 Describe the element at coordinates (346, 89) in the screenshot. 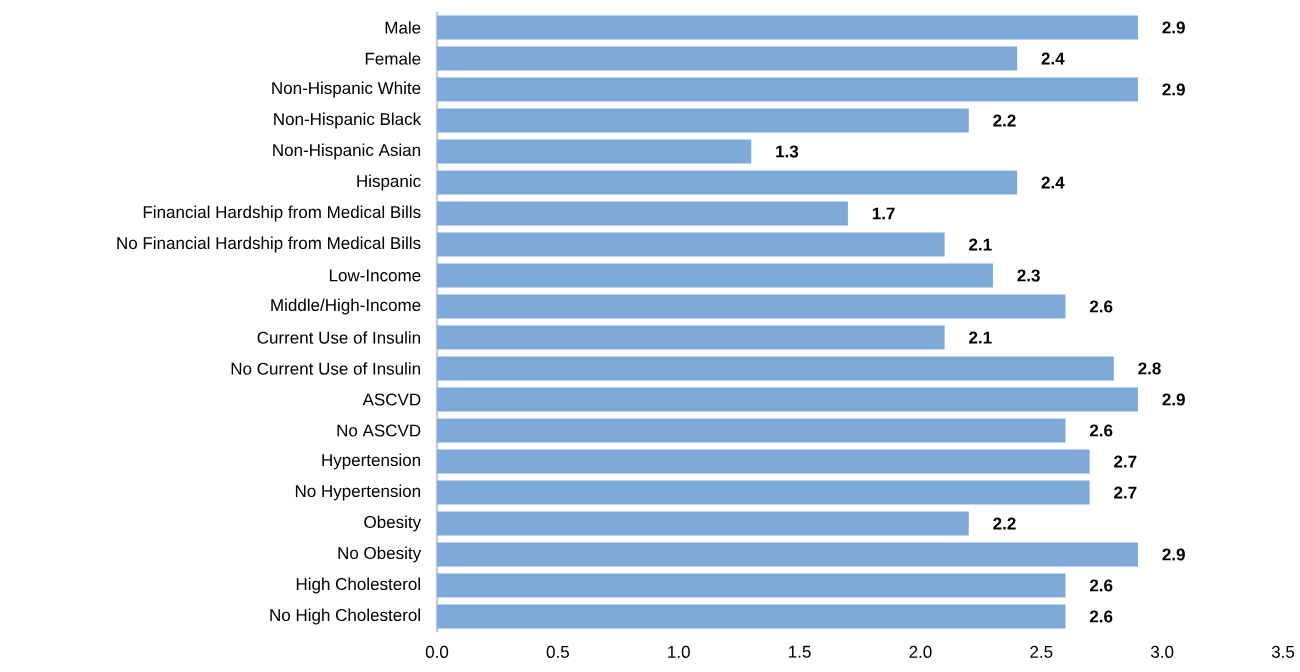

I see `y-tick-label: Non-Hispanic White` at that location.